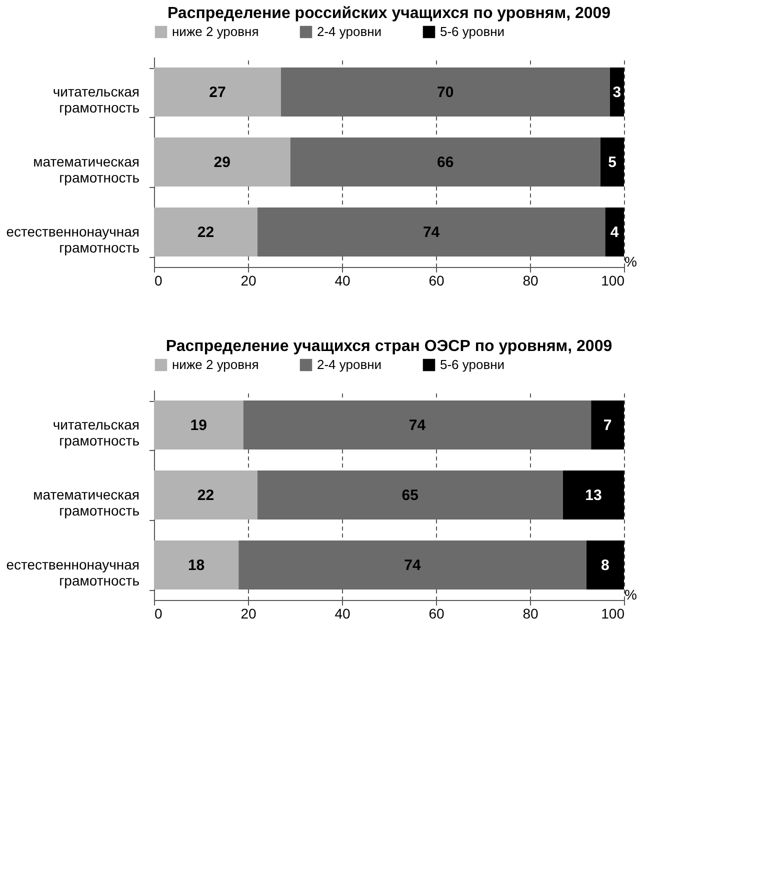 The width and height of the screenshot is (777, 895). Describe the element at coordinates (593, 495) in the screenshot. I see `data-label: 13` at that location.